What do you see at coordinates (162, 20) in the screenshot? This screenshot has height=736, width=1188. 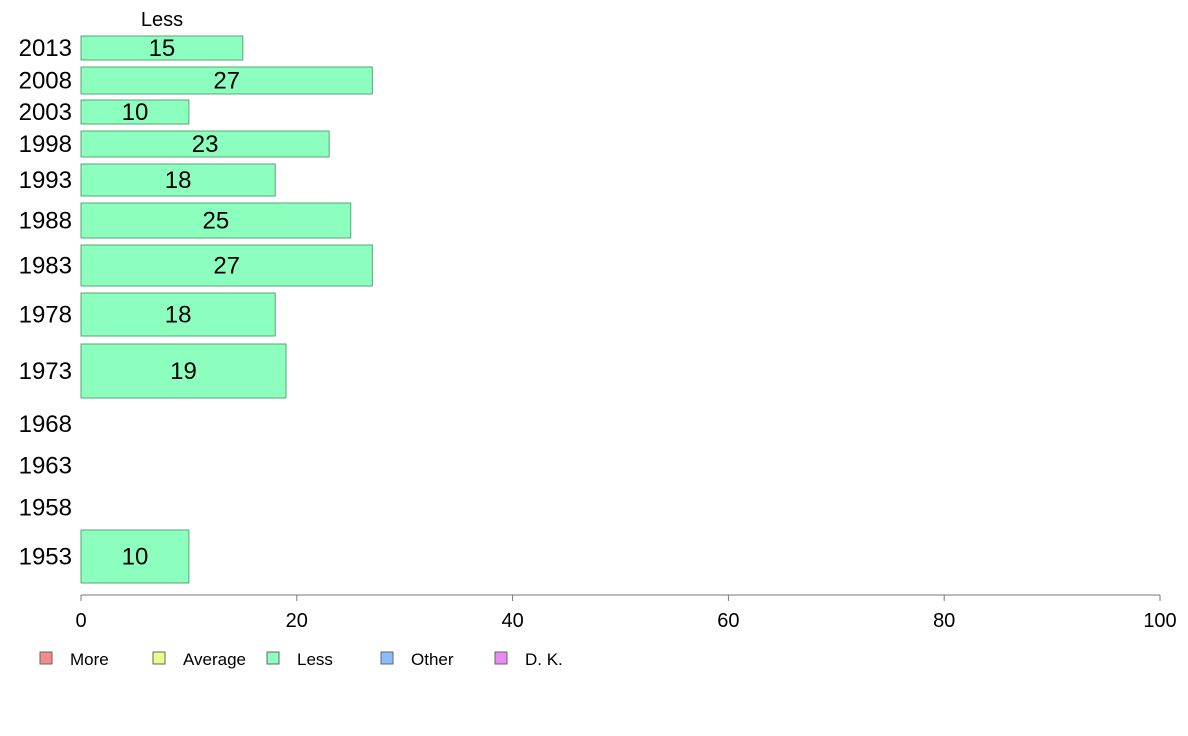 I see `panel-label: Less` at bounding box center [162, 20].